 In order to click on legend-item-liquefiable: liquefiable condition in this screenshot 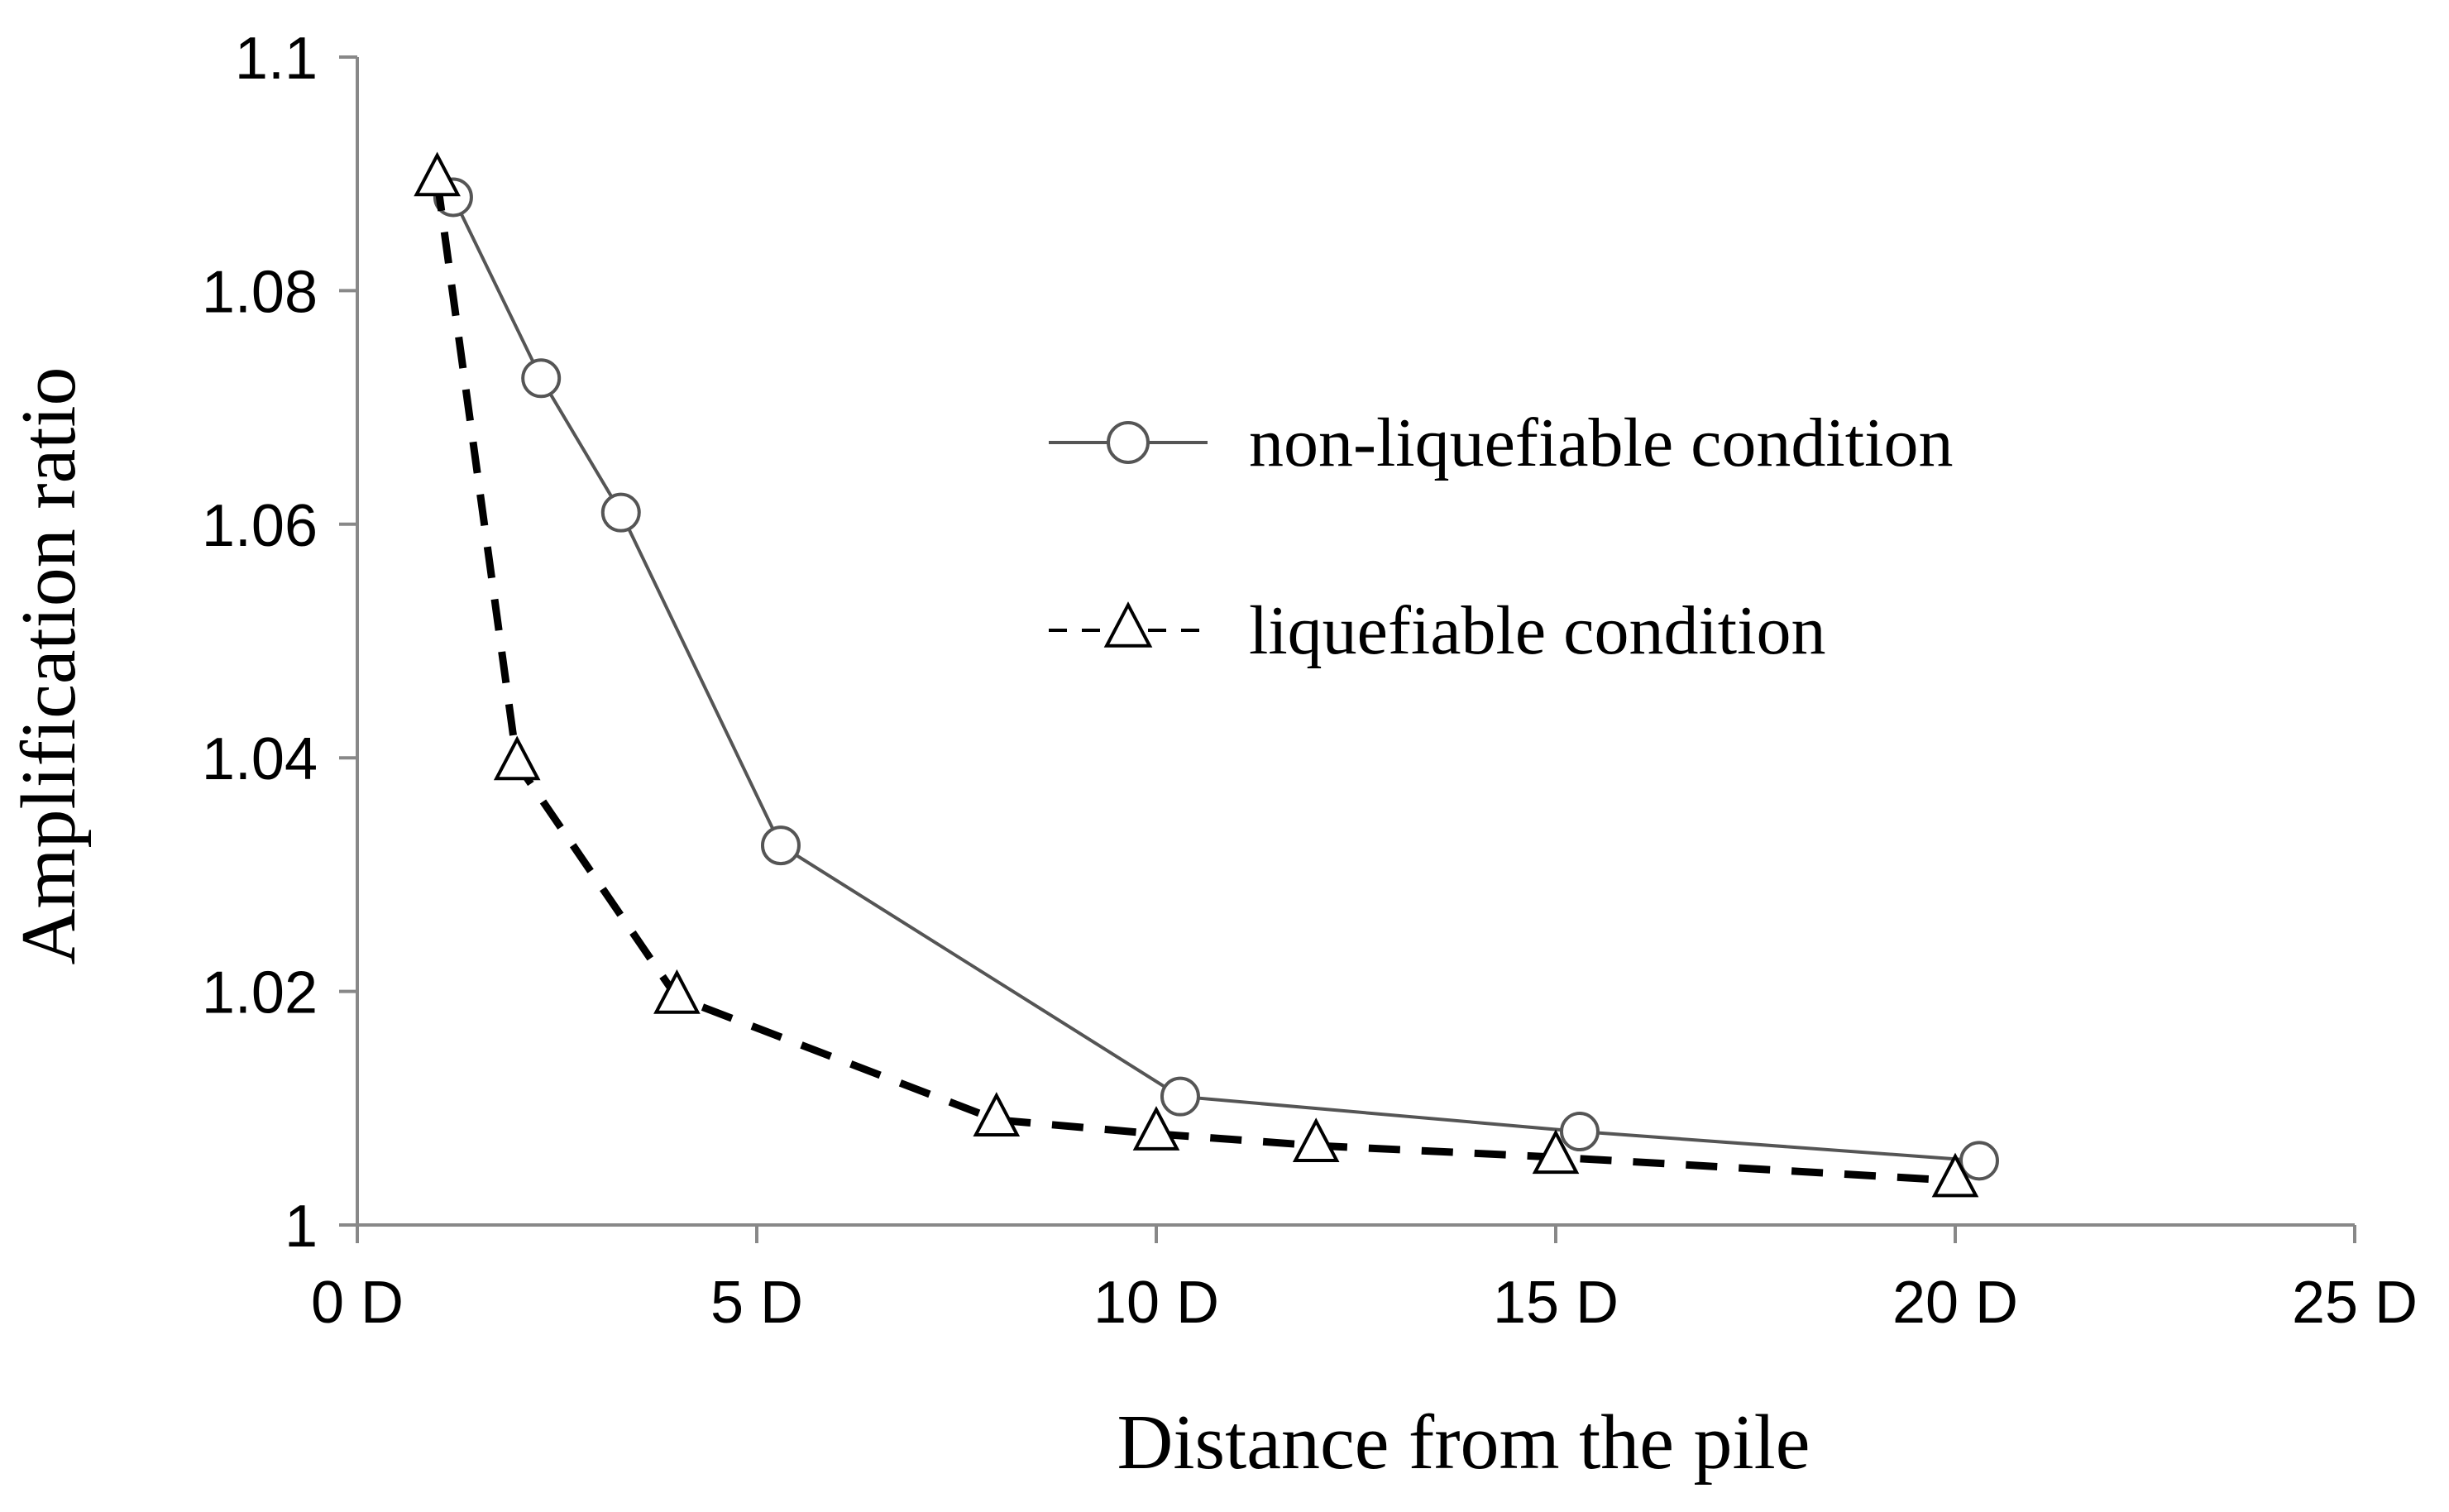, I will do `click(1437, 630)`.